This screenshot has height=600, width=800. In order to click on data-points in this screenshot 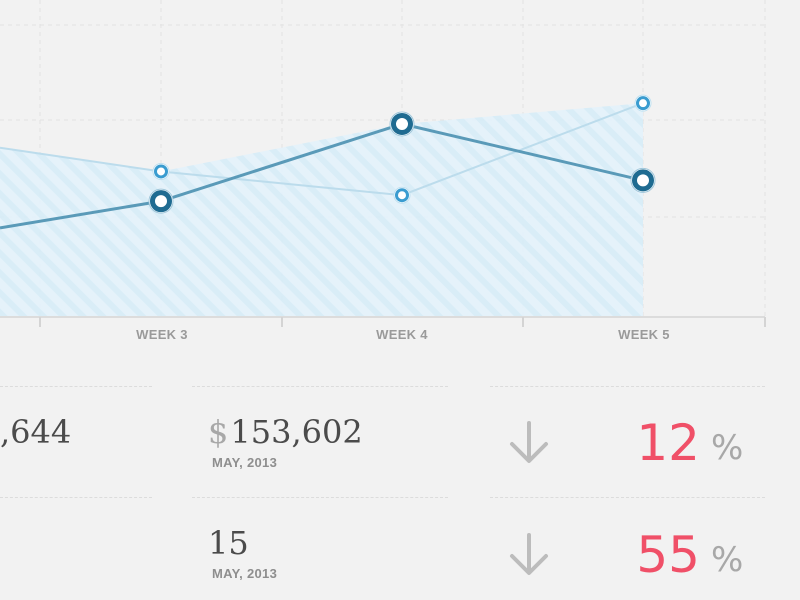, I will do `click(402, 154)`.